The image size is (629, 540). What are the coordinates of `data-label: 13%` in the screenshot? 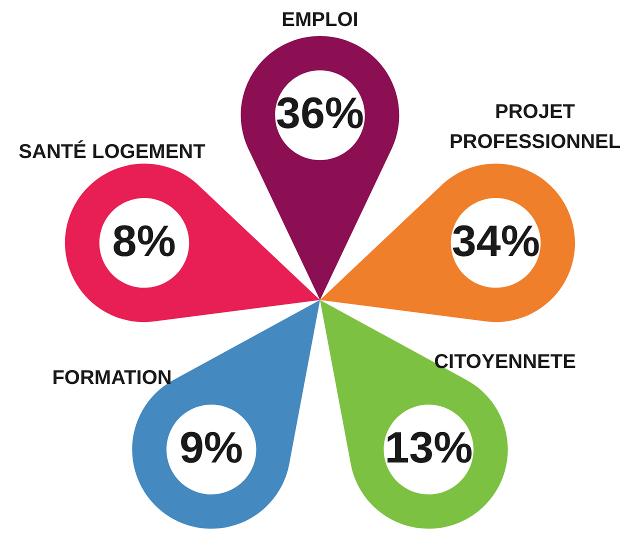 It's located at (428, 448).